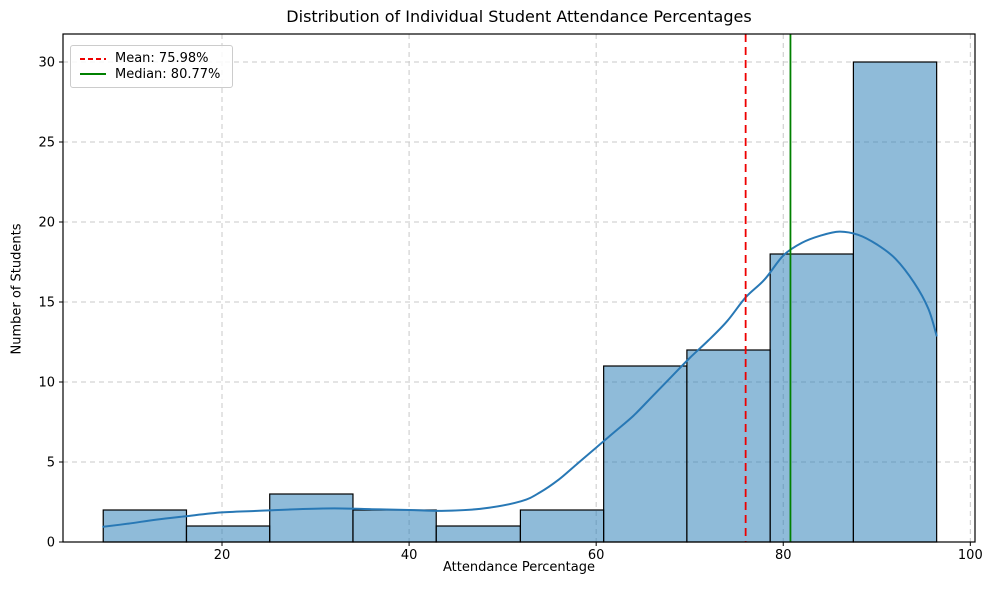  What do you see at coordinates (162, 59) in the screenshot?
I see `legend-label-mean: Mean: 75.98%` at bounding box center [162, 59].